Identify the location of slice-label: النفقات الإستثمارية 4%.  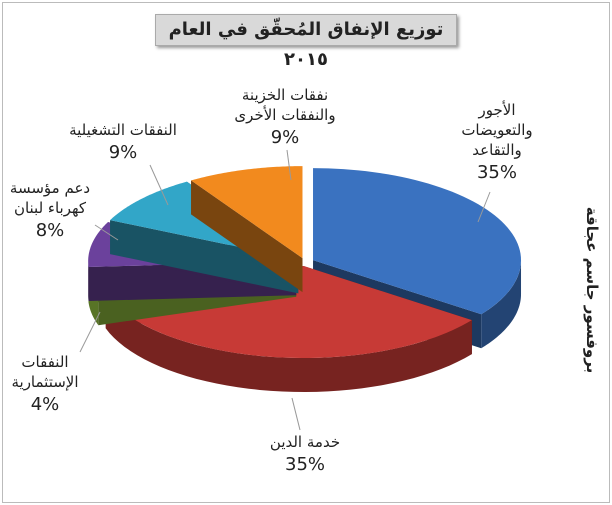
(44, 383).